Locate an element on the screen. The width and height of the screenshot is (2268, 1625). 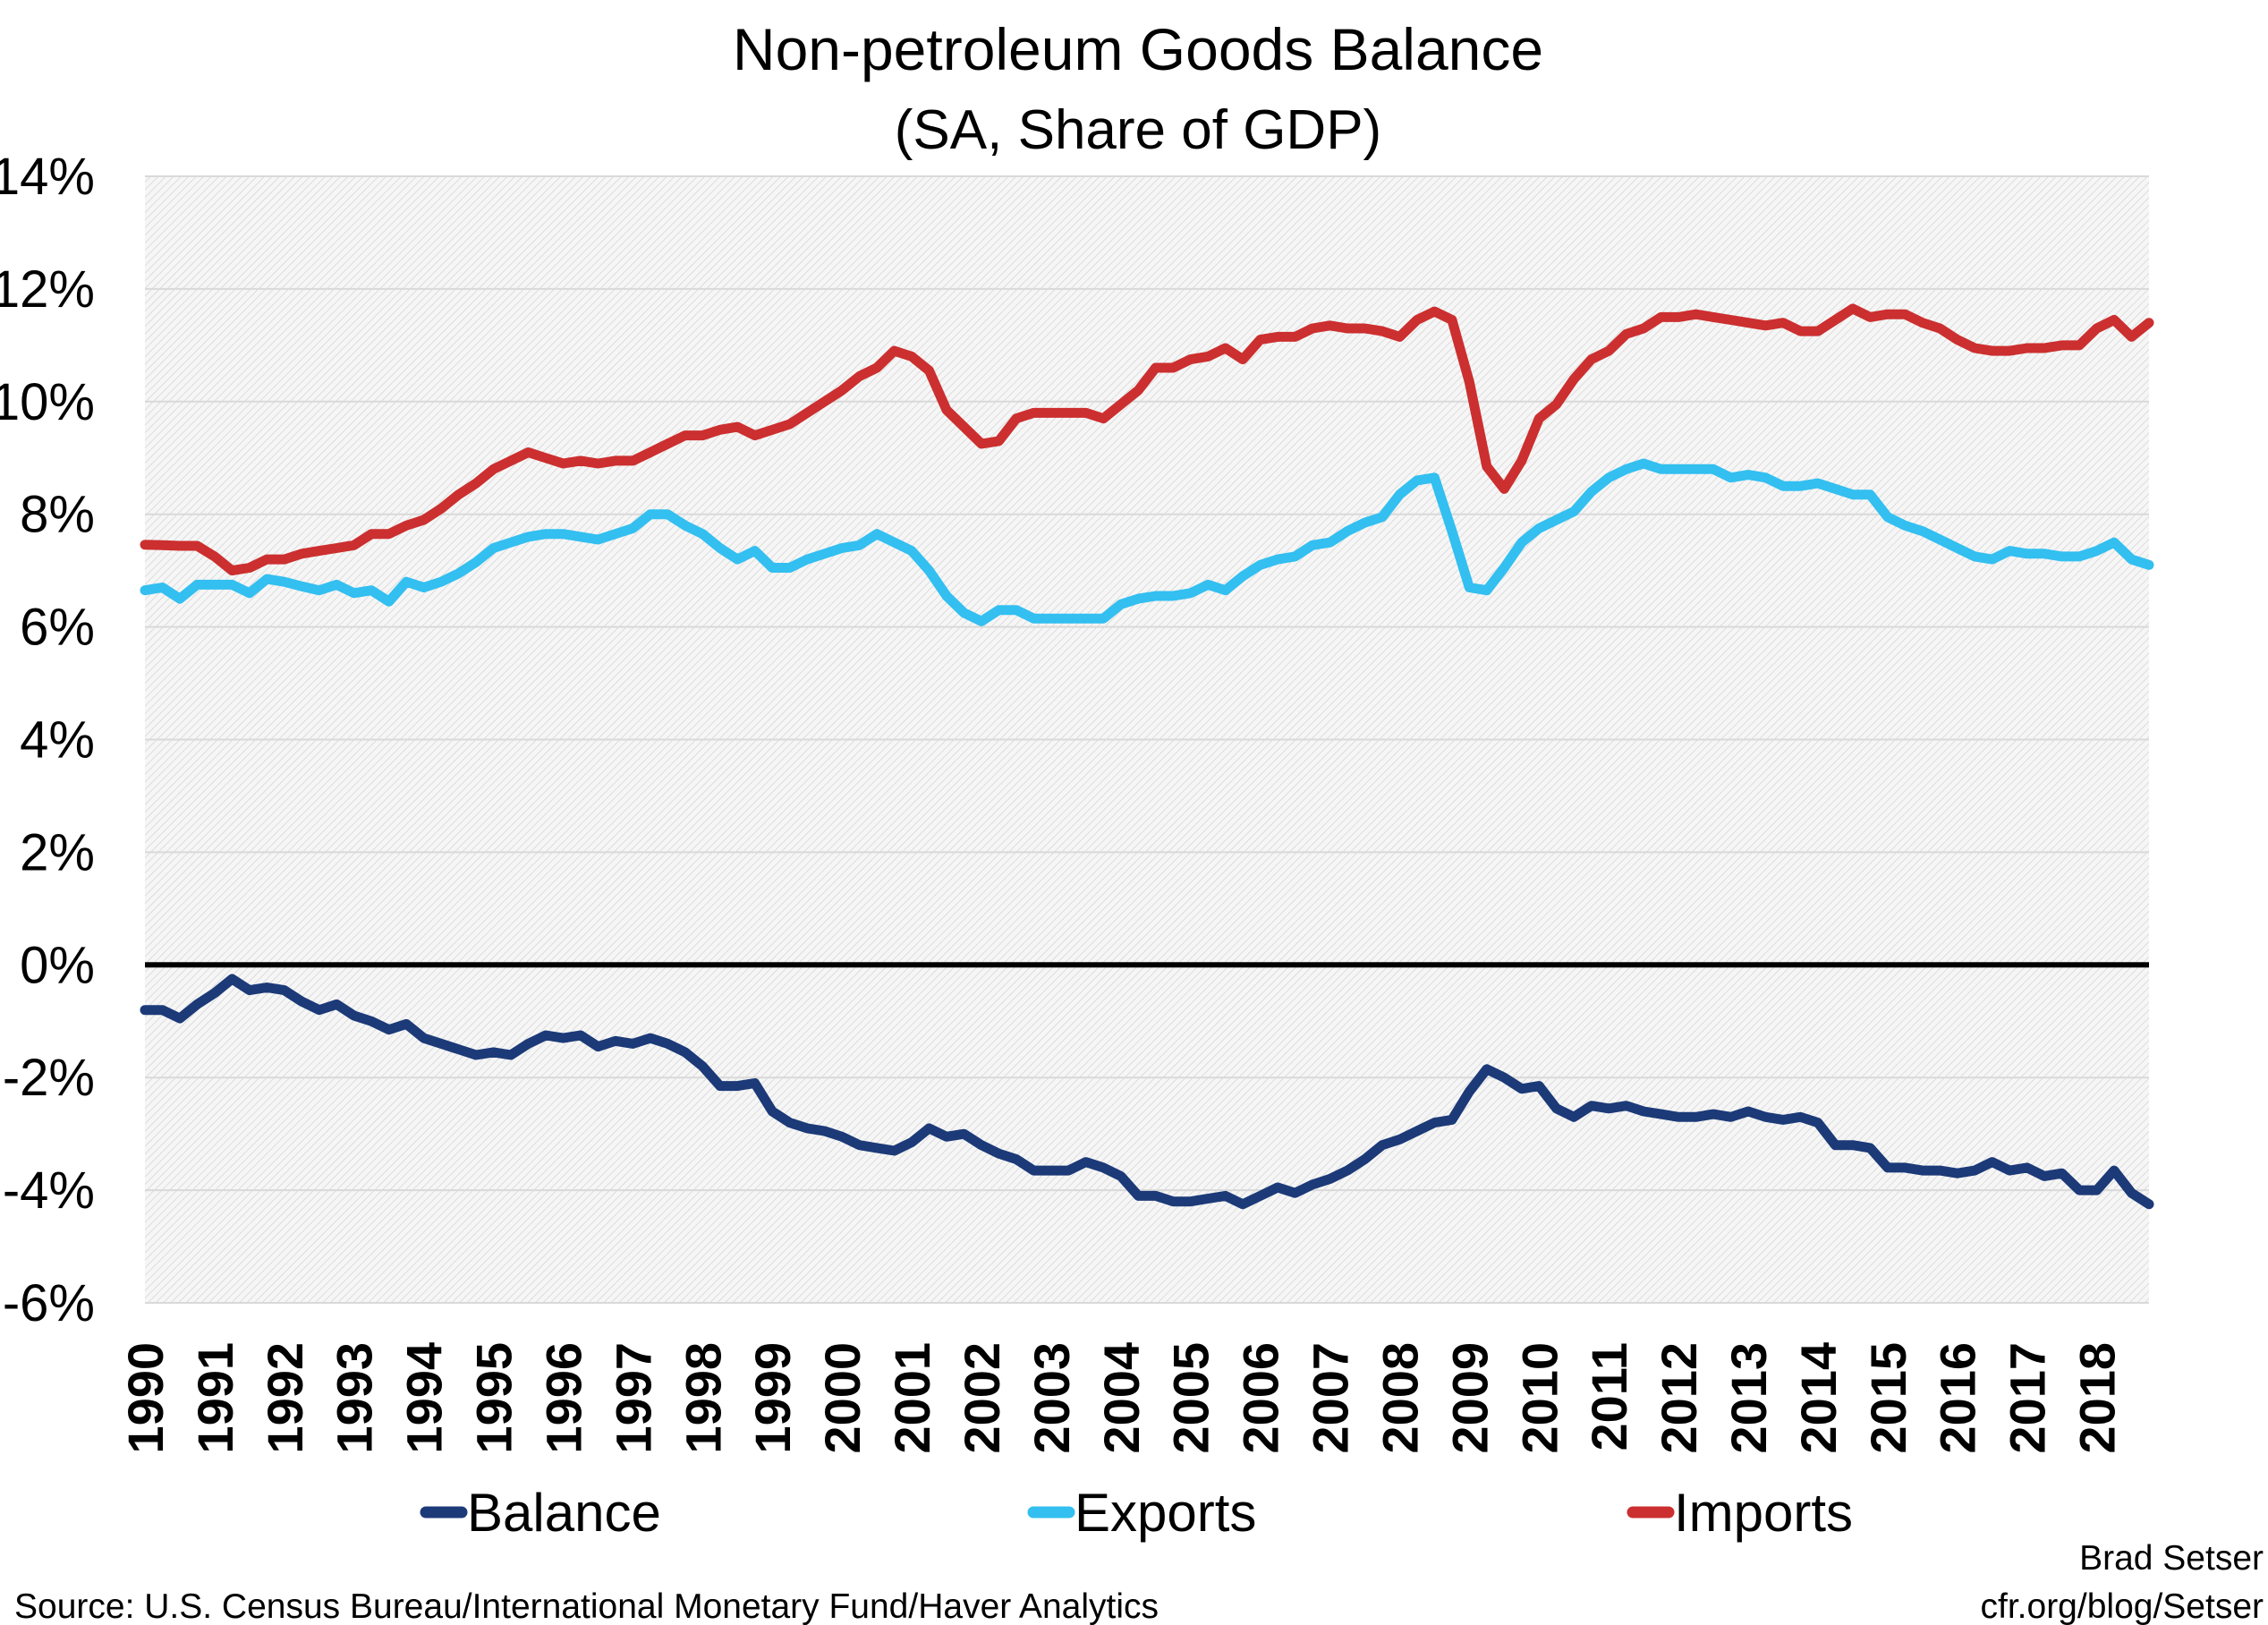
x-tick-label: 2001 is located at coordinates (912, 1398).